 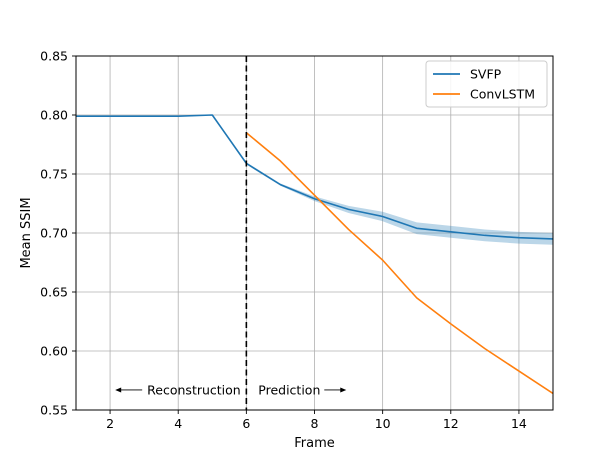 What do you see at coordinates (289, 389) in the screenshot?
I see `prediction-label: Prediction` at bounding box center [289, 389].